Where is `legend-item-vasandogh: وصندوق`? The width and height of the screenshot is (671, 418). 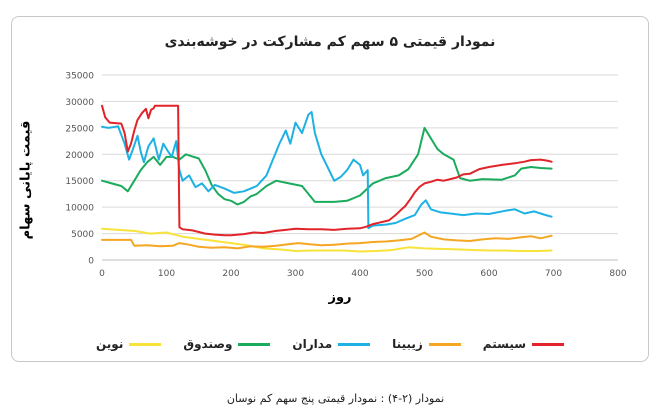 legend-item-vasandogh: وصندوق is located at coordinates (227, 344).